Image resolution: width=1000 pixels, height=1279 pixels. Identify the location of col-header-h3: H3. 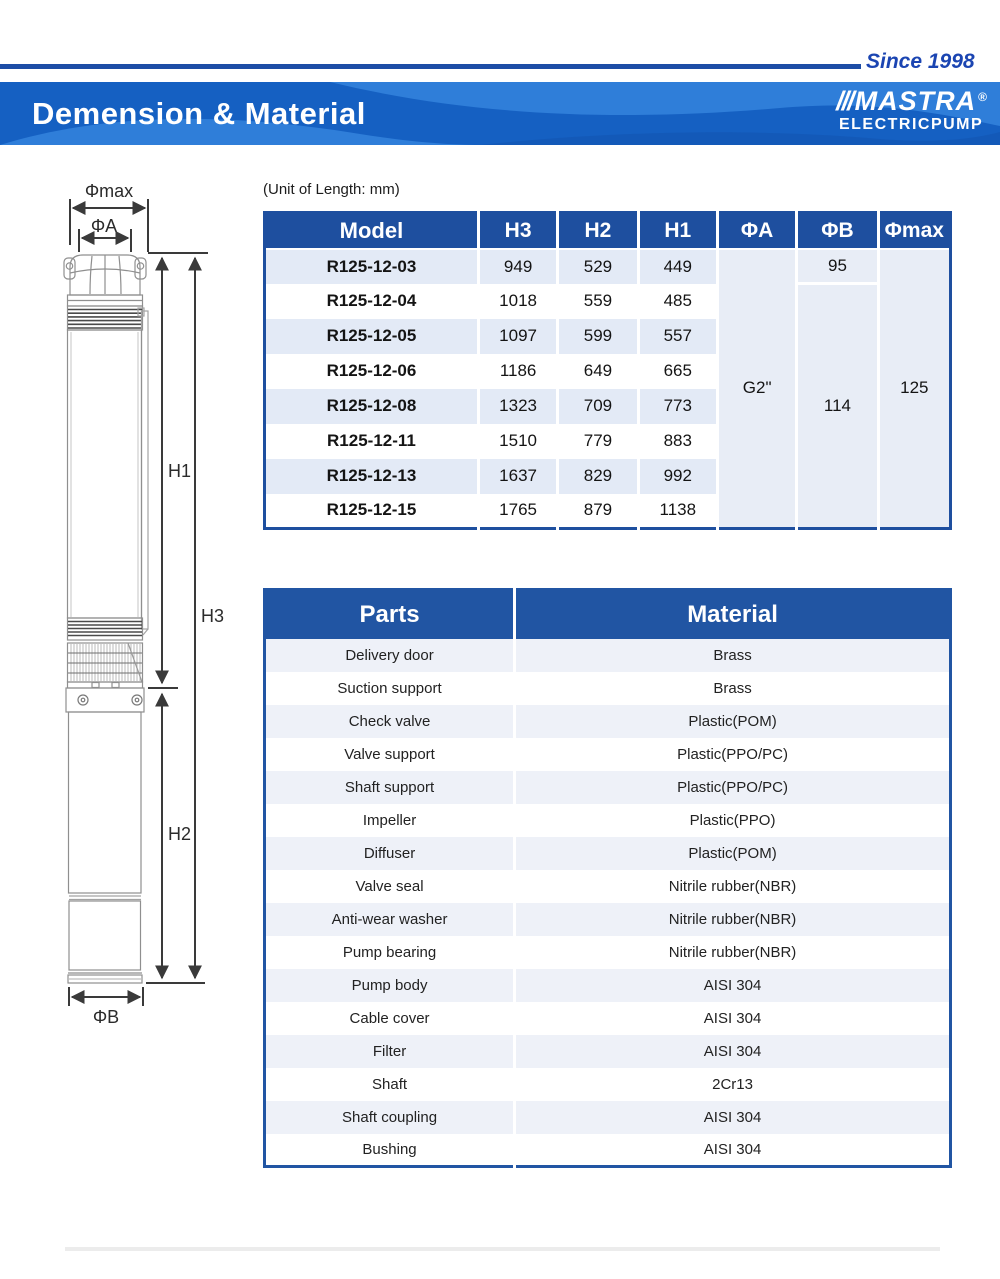
(517, 231).